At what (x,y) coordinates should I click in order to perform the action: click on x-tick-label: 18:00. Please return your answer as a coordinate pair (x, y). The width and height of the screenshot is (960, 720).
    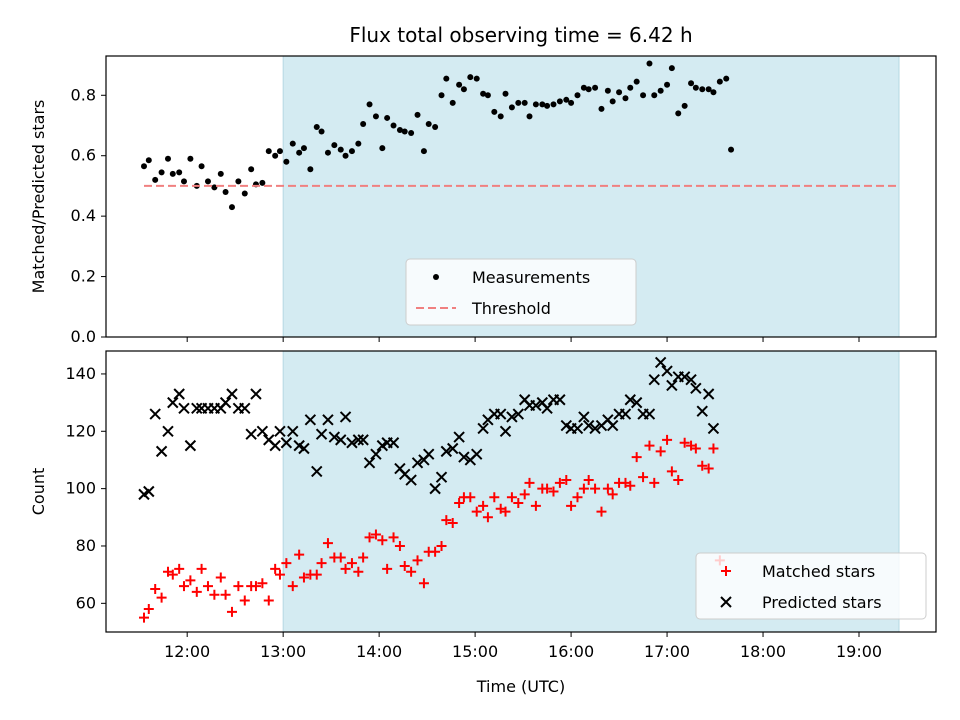
    Looking at the image, I should click on (763, 651).